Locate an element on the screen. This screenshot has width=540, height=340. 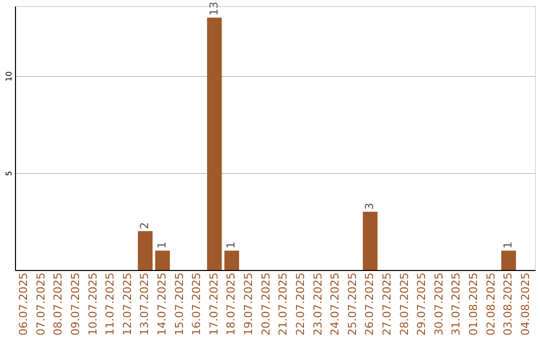
x-tick-label: 01.08.2025 is located at coordinates (473, 304).